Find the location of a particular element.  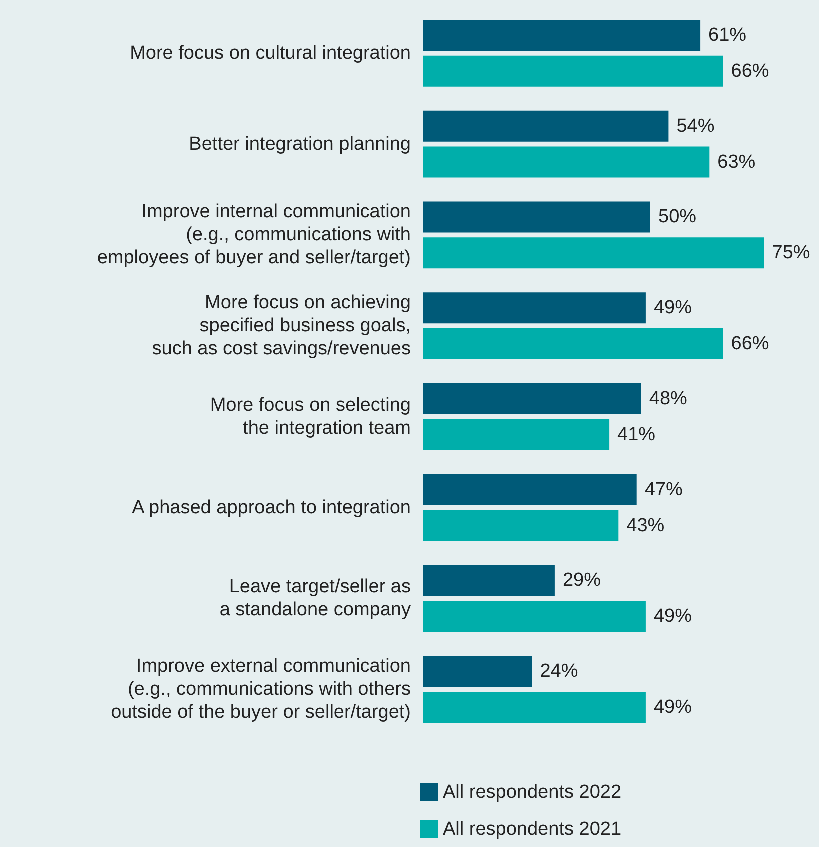

y-tick-label: Improve internal communication (e.g., communications with employees of buyer and seller/target) is located at coordinates (254, 235).